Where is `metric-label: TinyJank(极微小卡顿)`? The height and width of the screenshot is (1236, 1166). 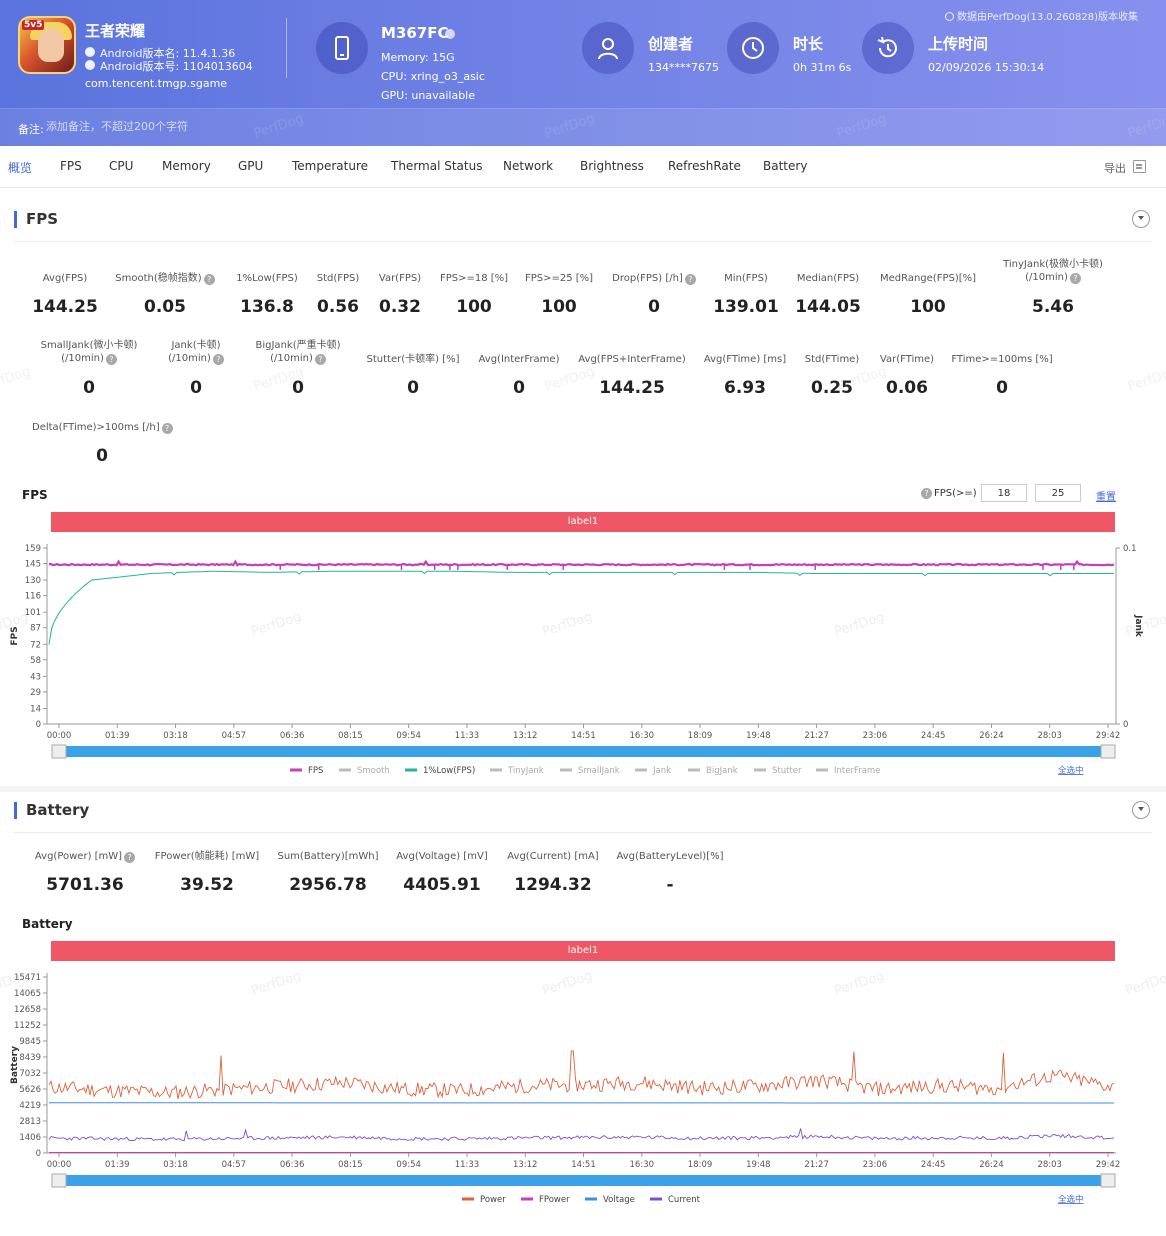
metric-label: TinyJank(极微小卡顿) is located at coordinates (1053, 264).